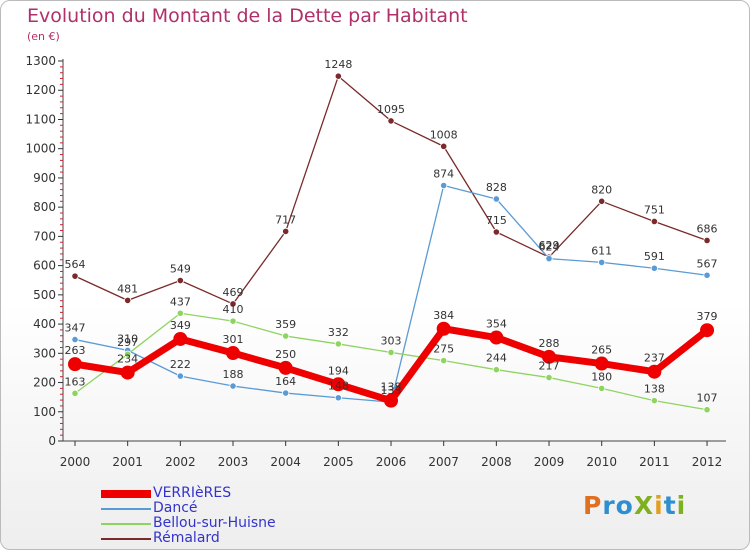 This screenshot has width=750, height=550. Describe the element at coordinates (285, 219) in the screenshot. I see `data-label: 717` at that location.